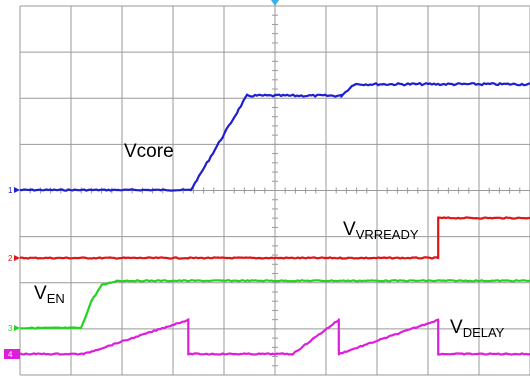 Image resolution: width=530 pixels, height=385 pixels. I want to click on channel-2-arrow, so click(17, 258).